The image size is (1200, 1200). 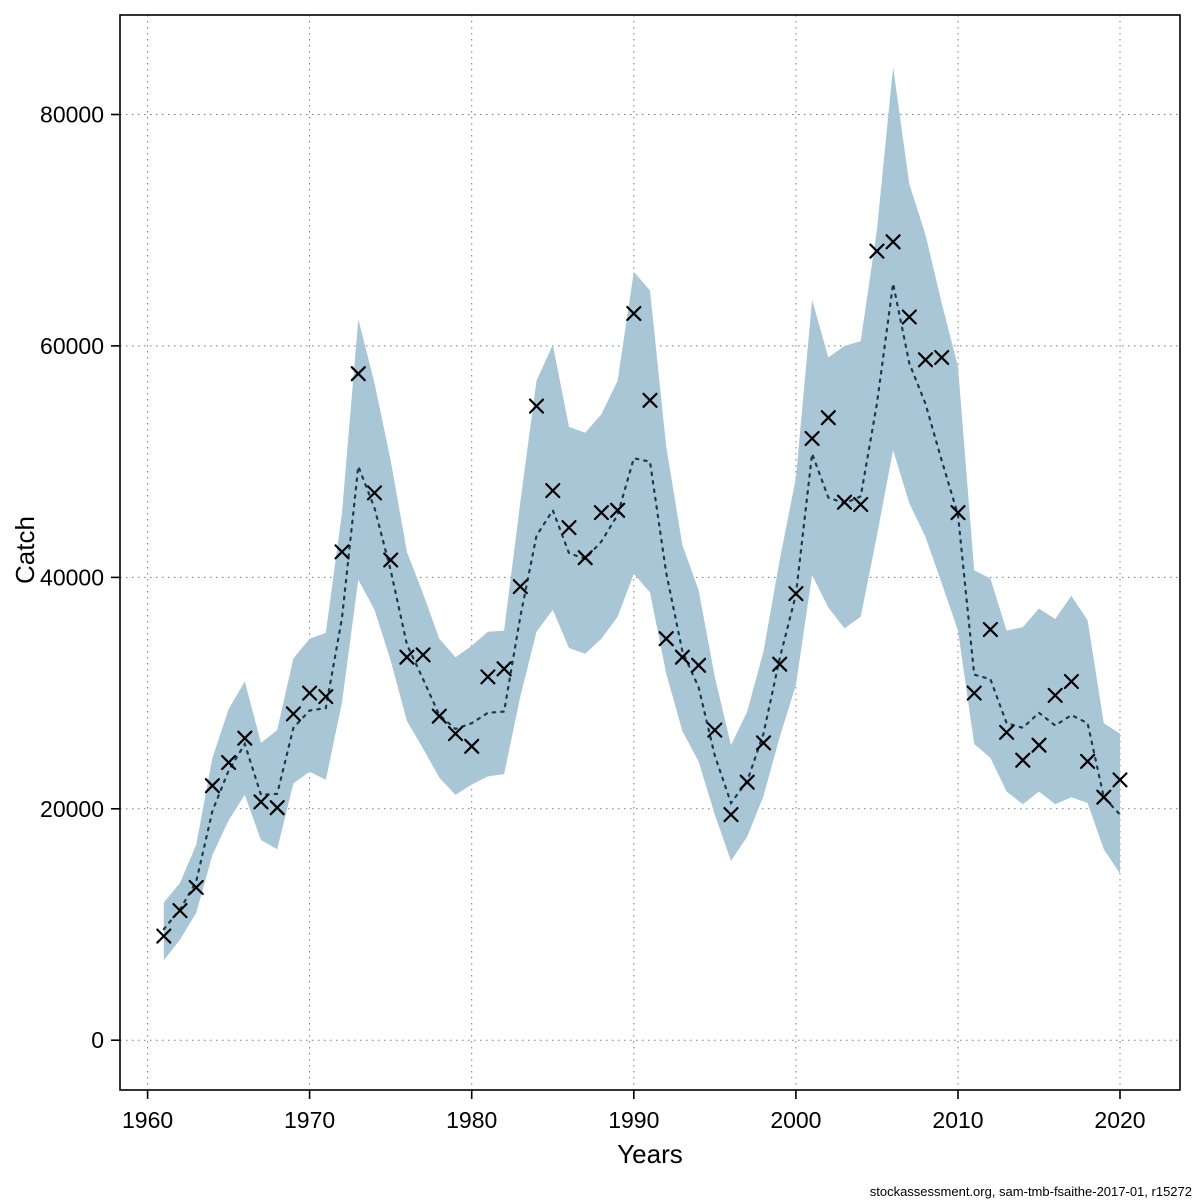 I want to click on x-tick-label: 1980, so click(x=471, y=1120).